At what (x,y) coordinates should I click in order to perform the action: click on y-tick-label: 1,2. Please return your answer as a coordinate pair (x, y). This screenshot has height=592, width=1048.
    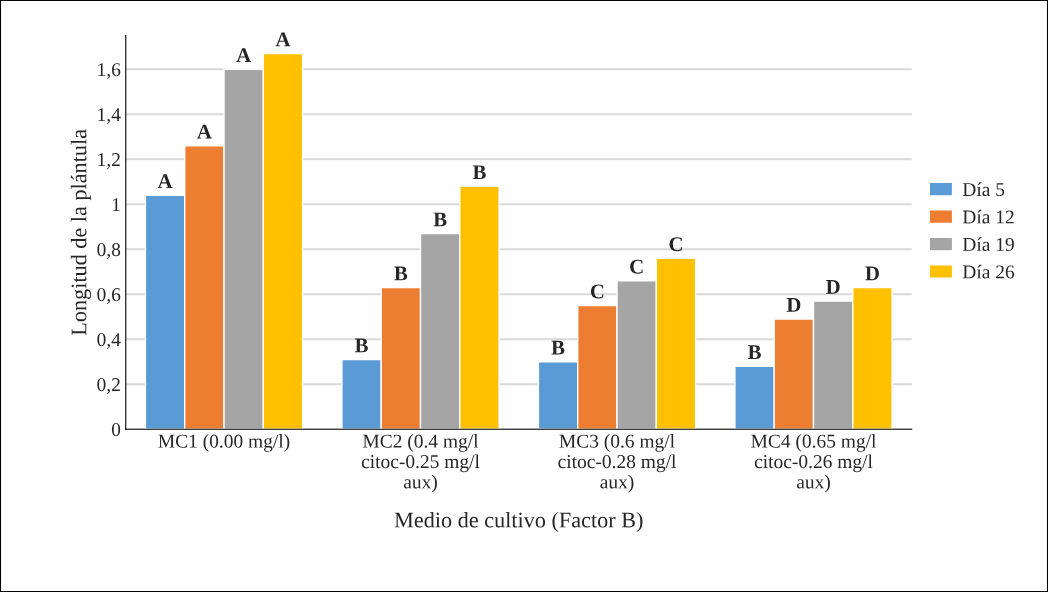
    Looking at the image, I should click on (109, 161).